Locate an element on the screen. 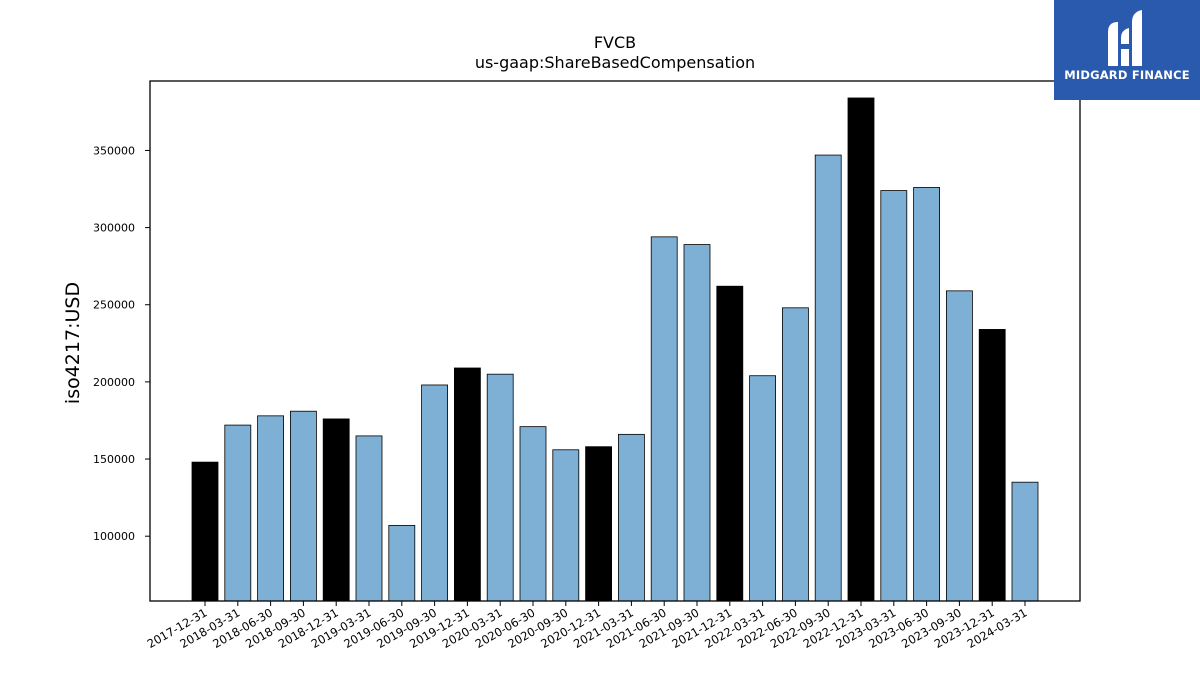 This screenshot has width=1200, height=675. y-tick-label: 100000 is located at coordinates (114, 536).